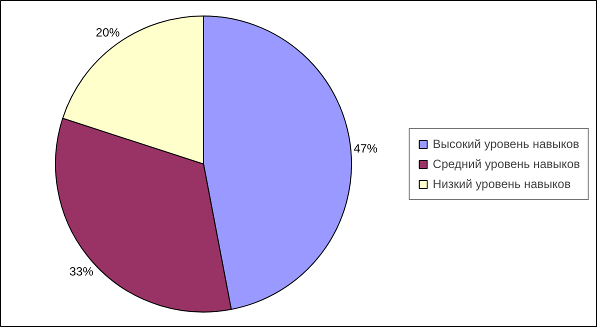 The width and height of the screenshot is (599, 329). I want to click on data-label: 47%, so click(366, 149).